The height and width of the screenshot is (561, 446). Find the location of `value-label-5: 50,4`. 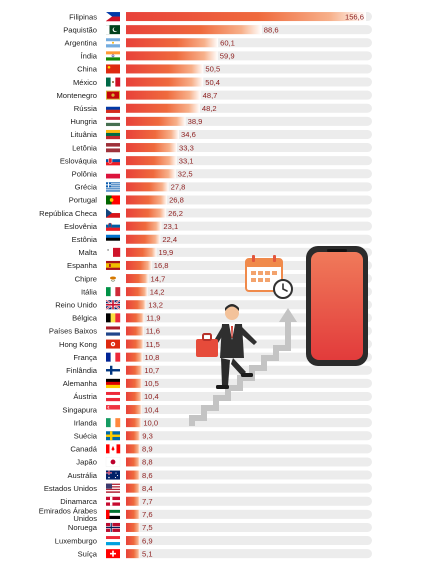

value-label-5: 50,4 is located at coordinates (212, 82).